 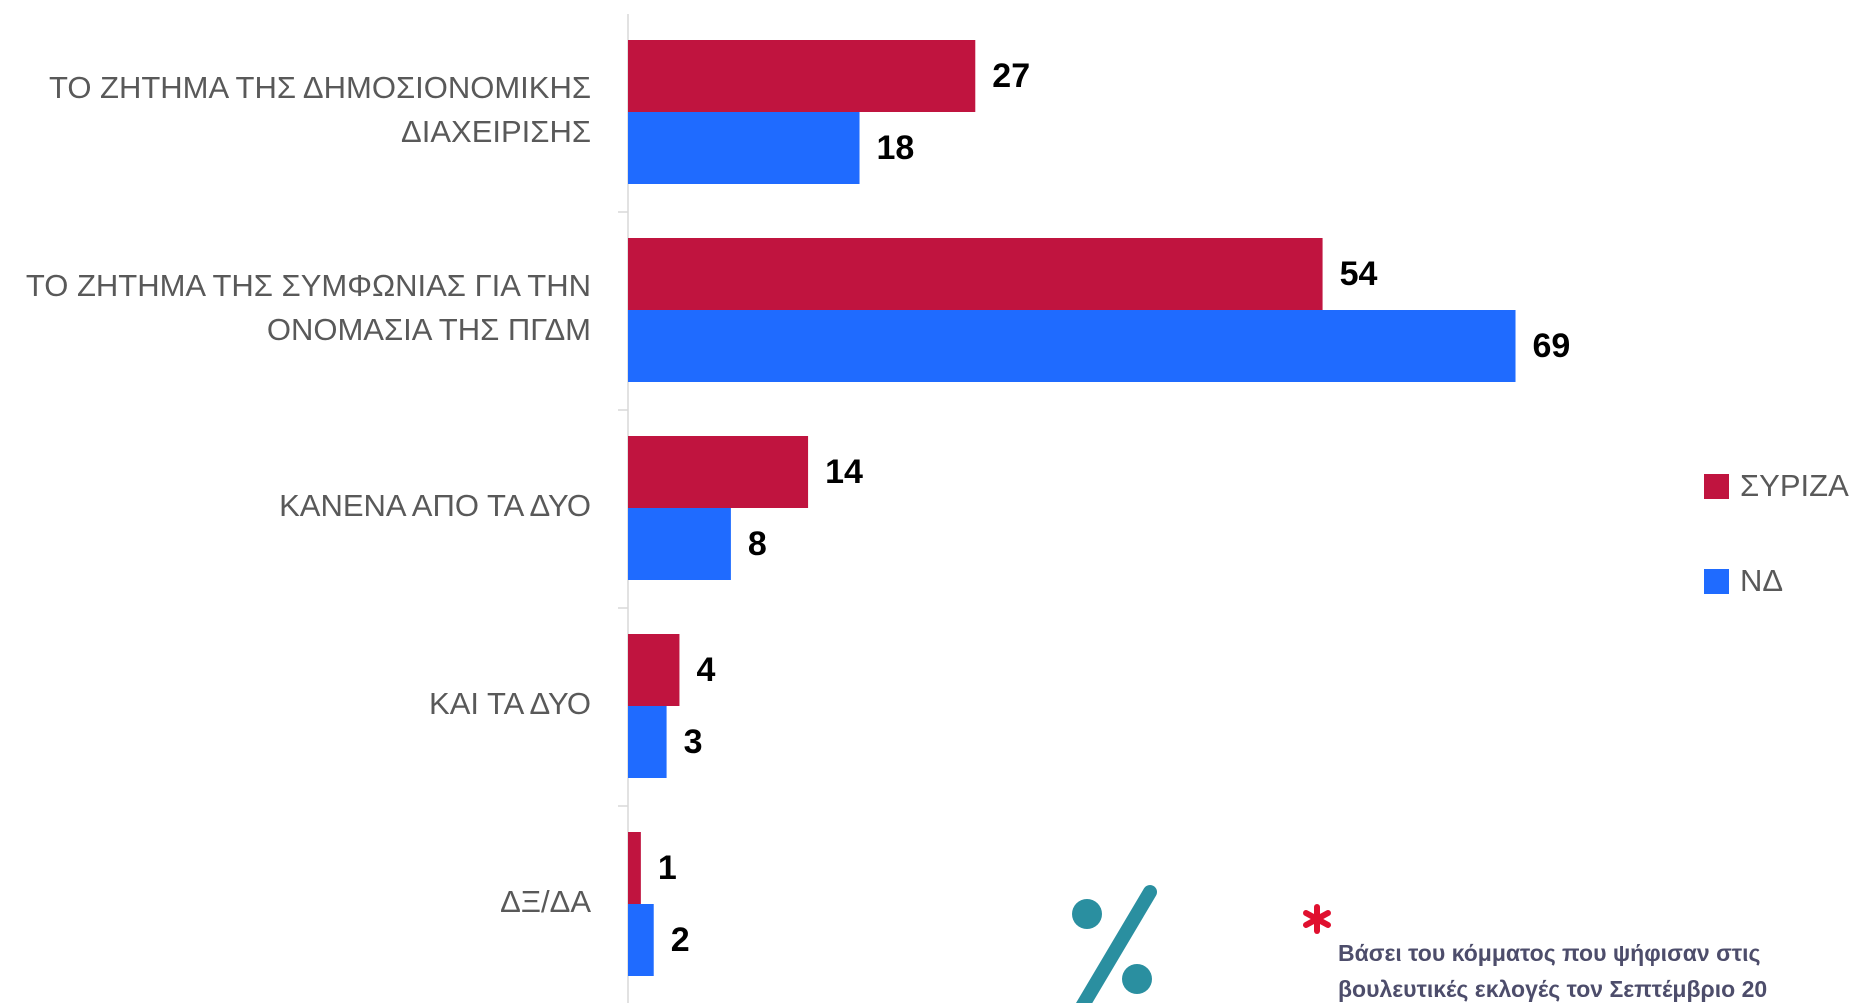 I want to click on percent-icon, so click(x=1114, y=944).